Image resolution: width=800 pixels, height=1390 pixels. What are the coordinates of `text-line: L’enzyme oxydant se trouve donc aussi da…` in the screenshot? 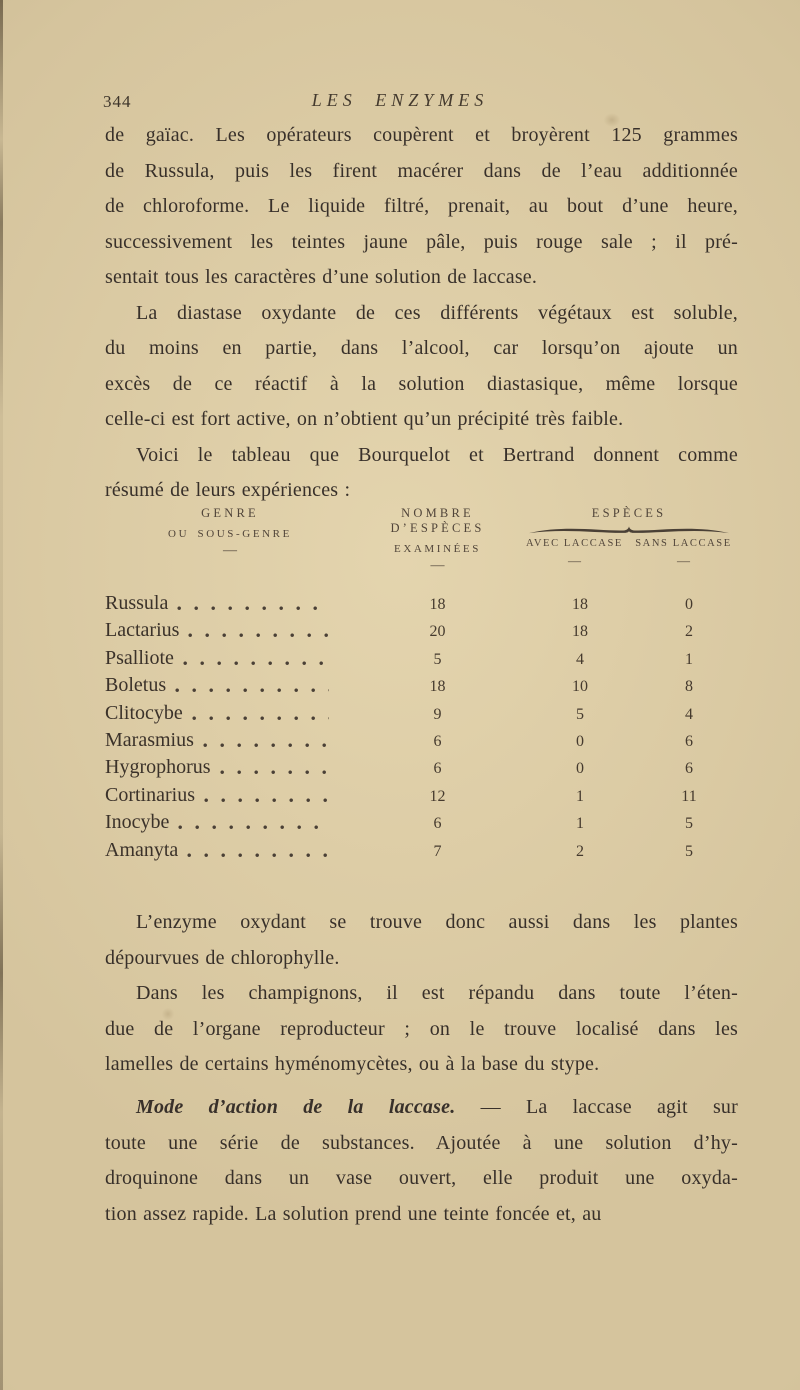 It's located at (437, 922).